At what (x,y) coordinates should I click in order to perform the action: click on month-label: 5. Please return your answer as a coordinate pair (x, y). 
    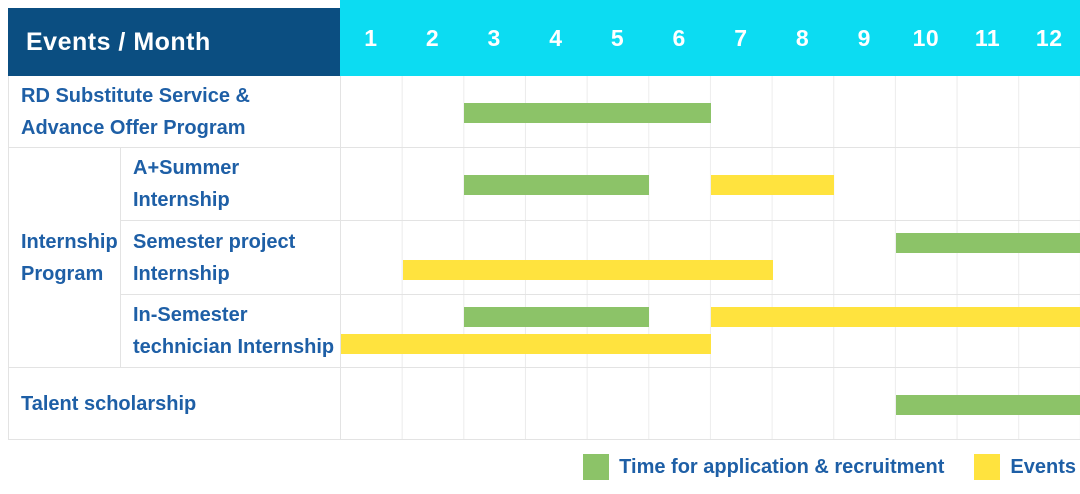
    Looking at the image, I should click on (617, 37).